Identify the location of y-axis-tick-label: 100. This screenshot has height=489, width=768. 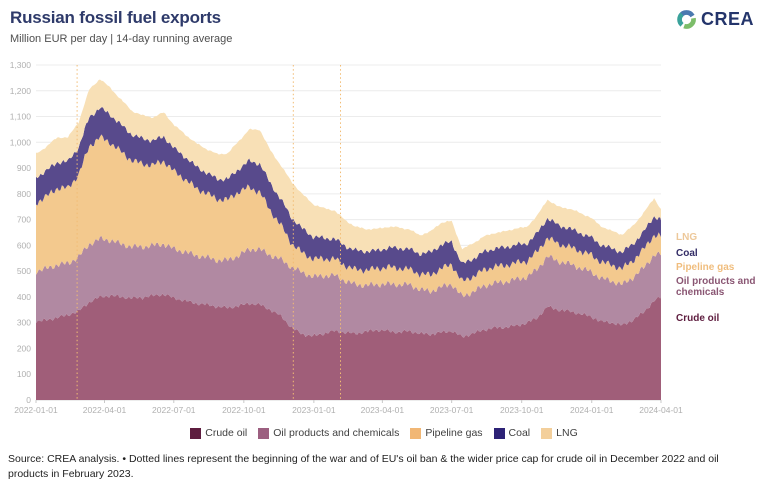
(24, 374).